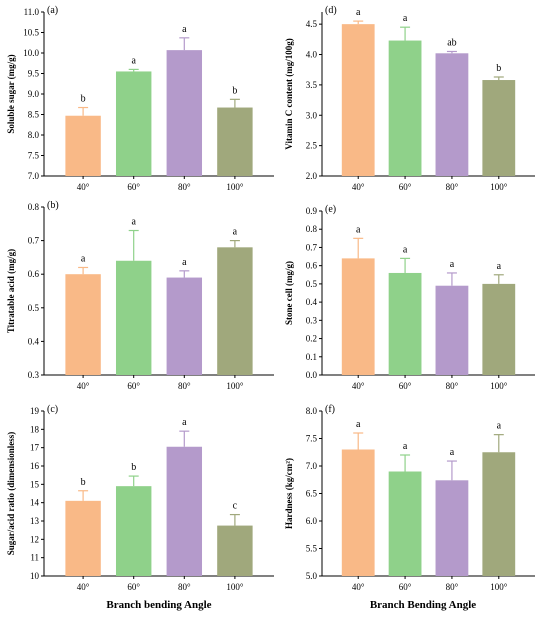  I want to click on y-tick-label: 3.5, so click(312, 85).